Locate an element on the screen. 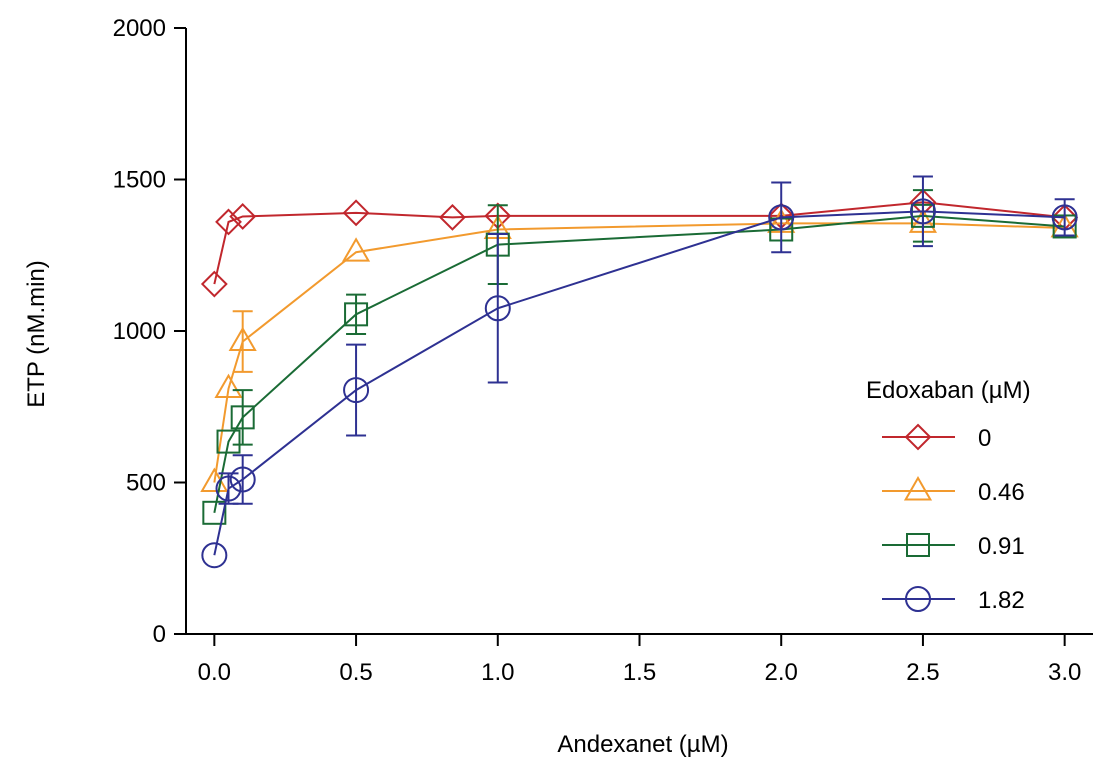 The image size is (1110, 761). y-tick-label: 0 is located at coordinates (159, 634).